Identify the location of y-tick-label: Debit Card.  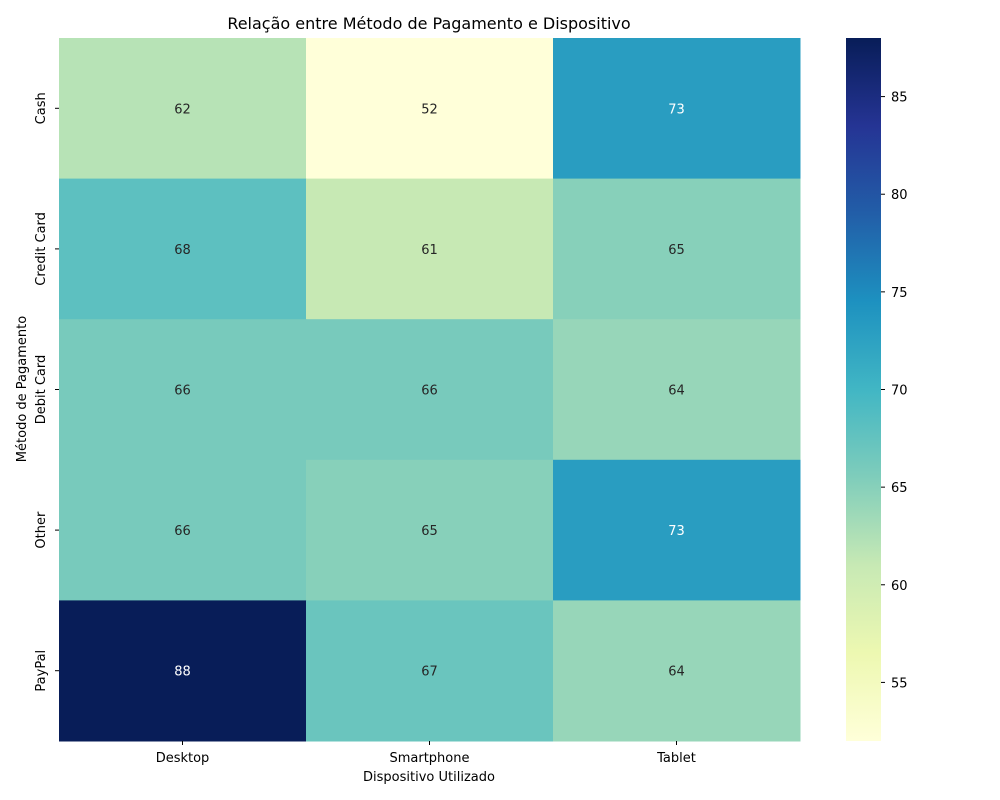
(41, 390).